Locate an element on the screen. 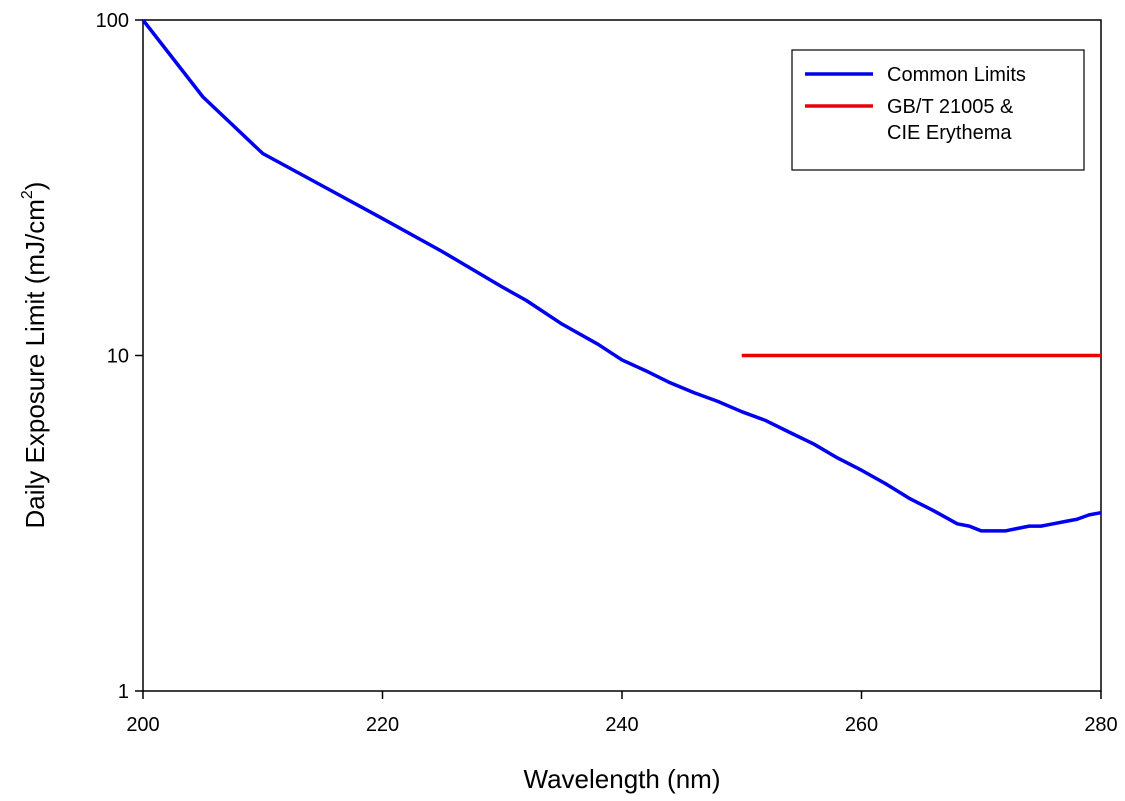 Image resolution: width=1125 pixels, height=801 pixels. legend: Common Limits GB/T 21005 & CIE Erythema is located at coordinates (938, 110).